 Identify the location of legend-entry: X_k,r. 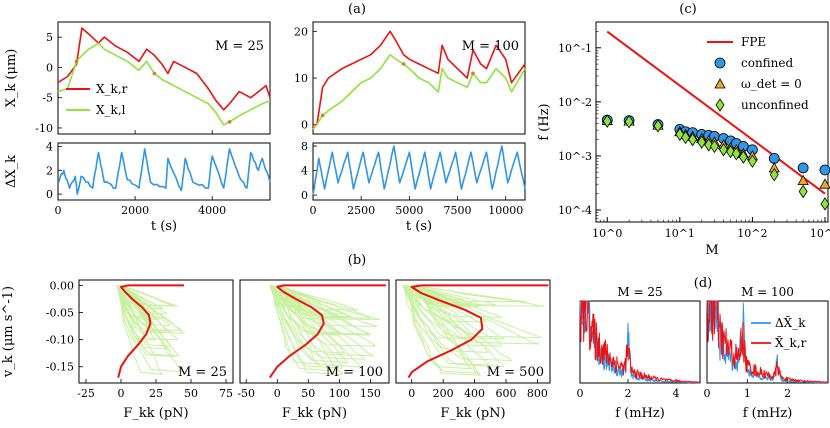
(112, 89).